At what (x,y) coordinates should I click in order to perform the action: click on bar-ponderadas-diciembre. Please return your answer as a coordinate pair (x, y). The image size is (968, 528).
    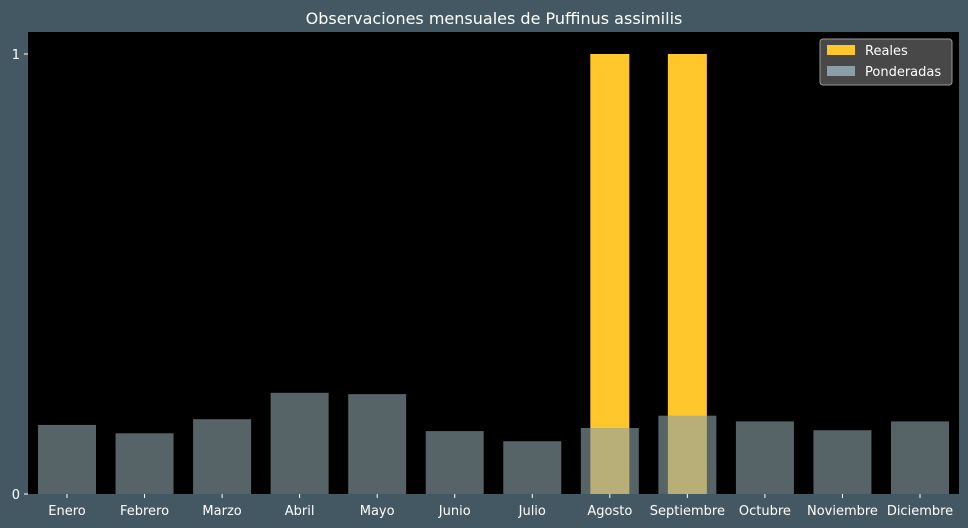
    Looking at the image, I should click on (920, 457).